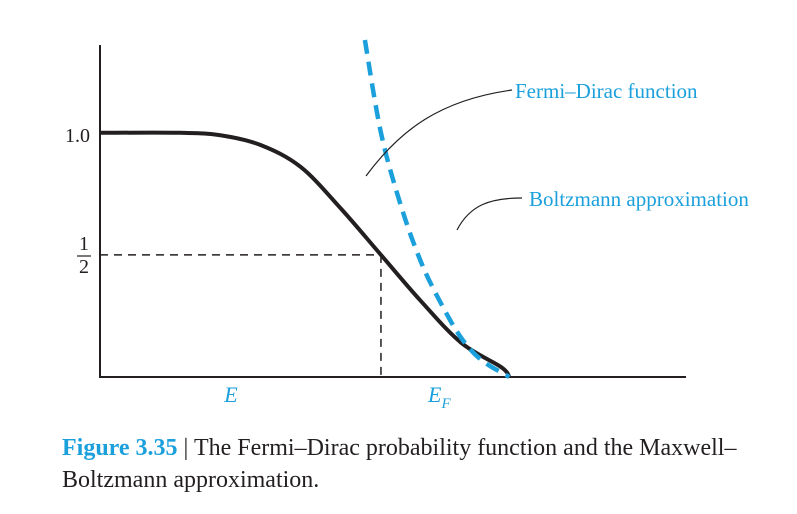 The height and width of the screenshot is (514, 797). What do you see at coordinates (84, 244) in the screenshot?
I see `y-tick-half-numerator: 1` at bounding box center [84, 244].